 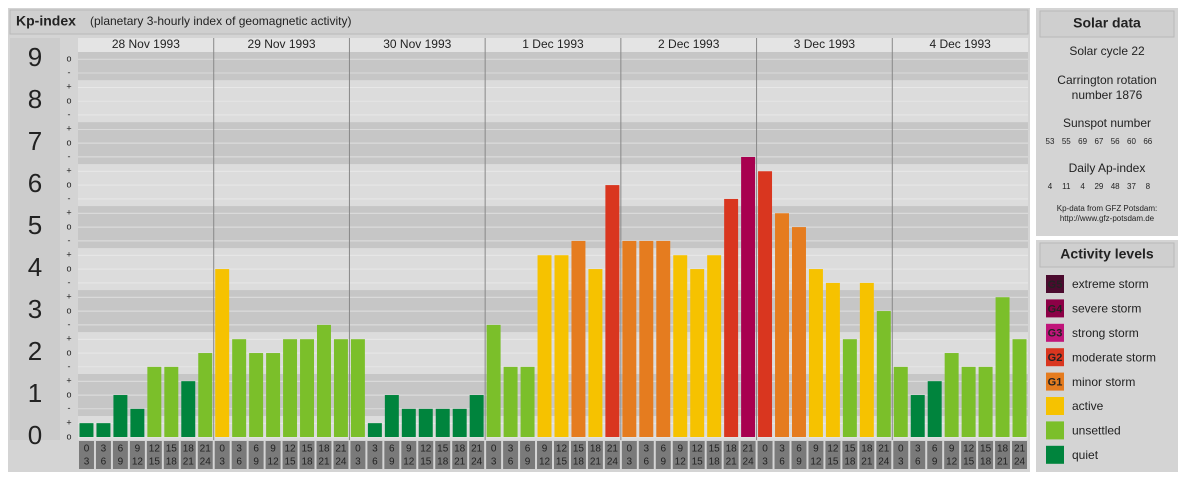 What do you see at coordinates (1105, 333) in the screenshot?
I see `legend-label: strong storm` at bounding box center [1105, 333].